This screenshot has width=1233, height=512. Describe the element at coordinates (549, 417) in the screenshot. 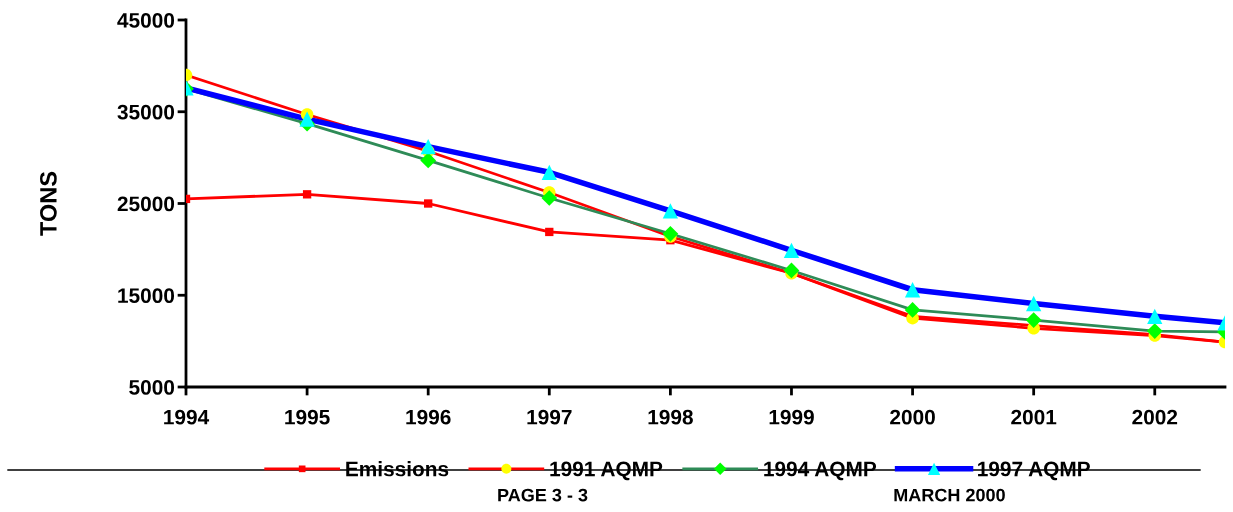

I see `x-tick-label: 1997` at that location.